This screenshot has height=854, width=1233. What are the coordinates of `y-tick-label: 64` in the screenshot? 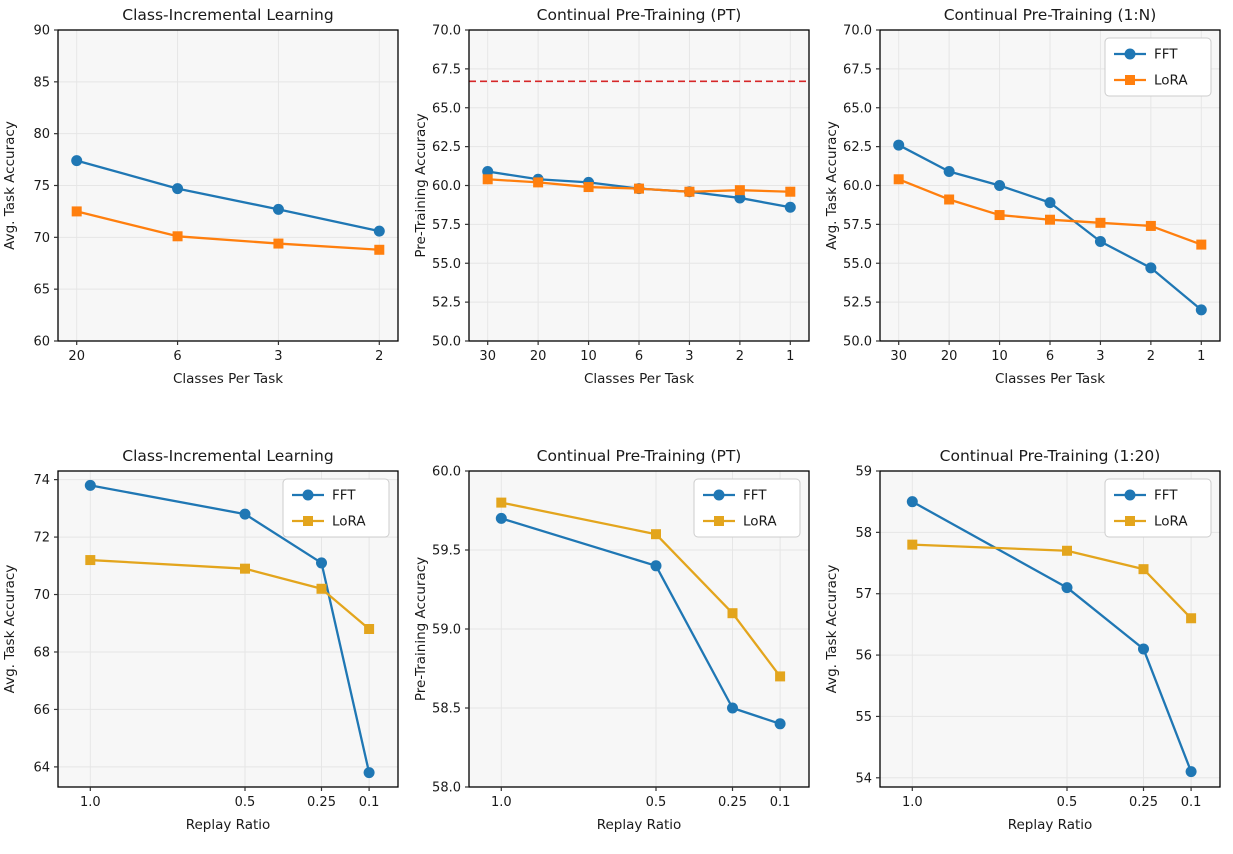 It's located at (41, 767).